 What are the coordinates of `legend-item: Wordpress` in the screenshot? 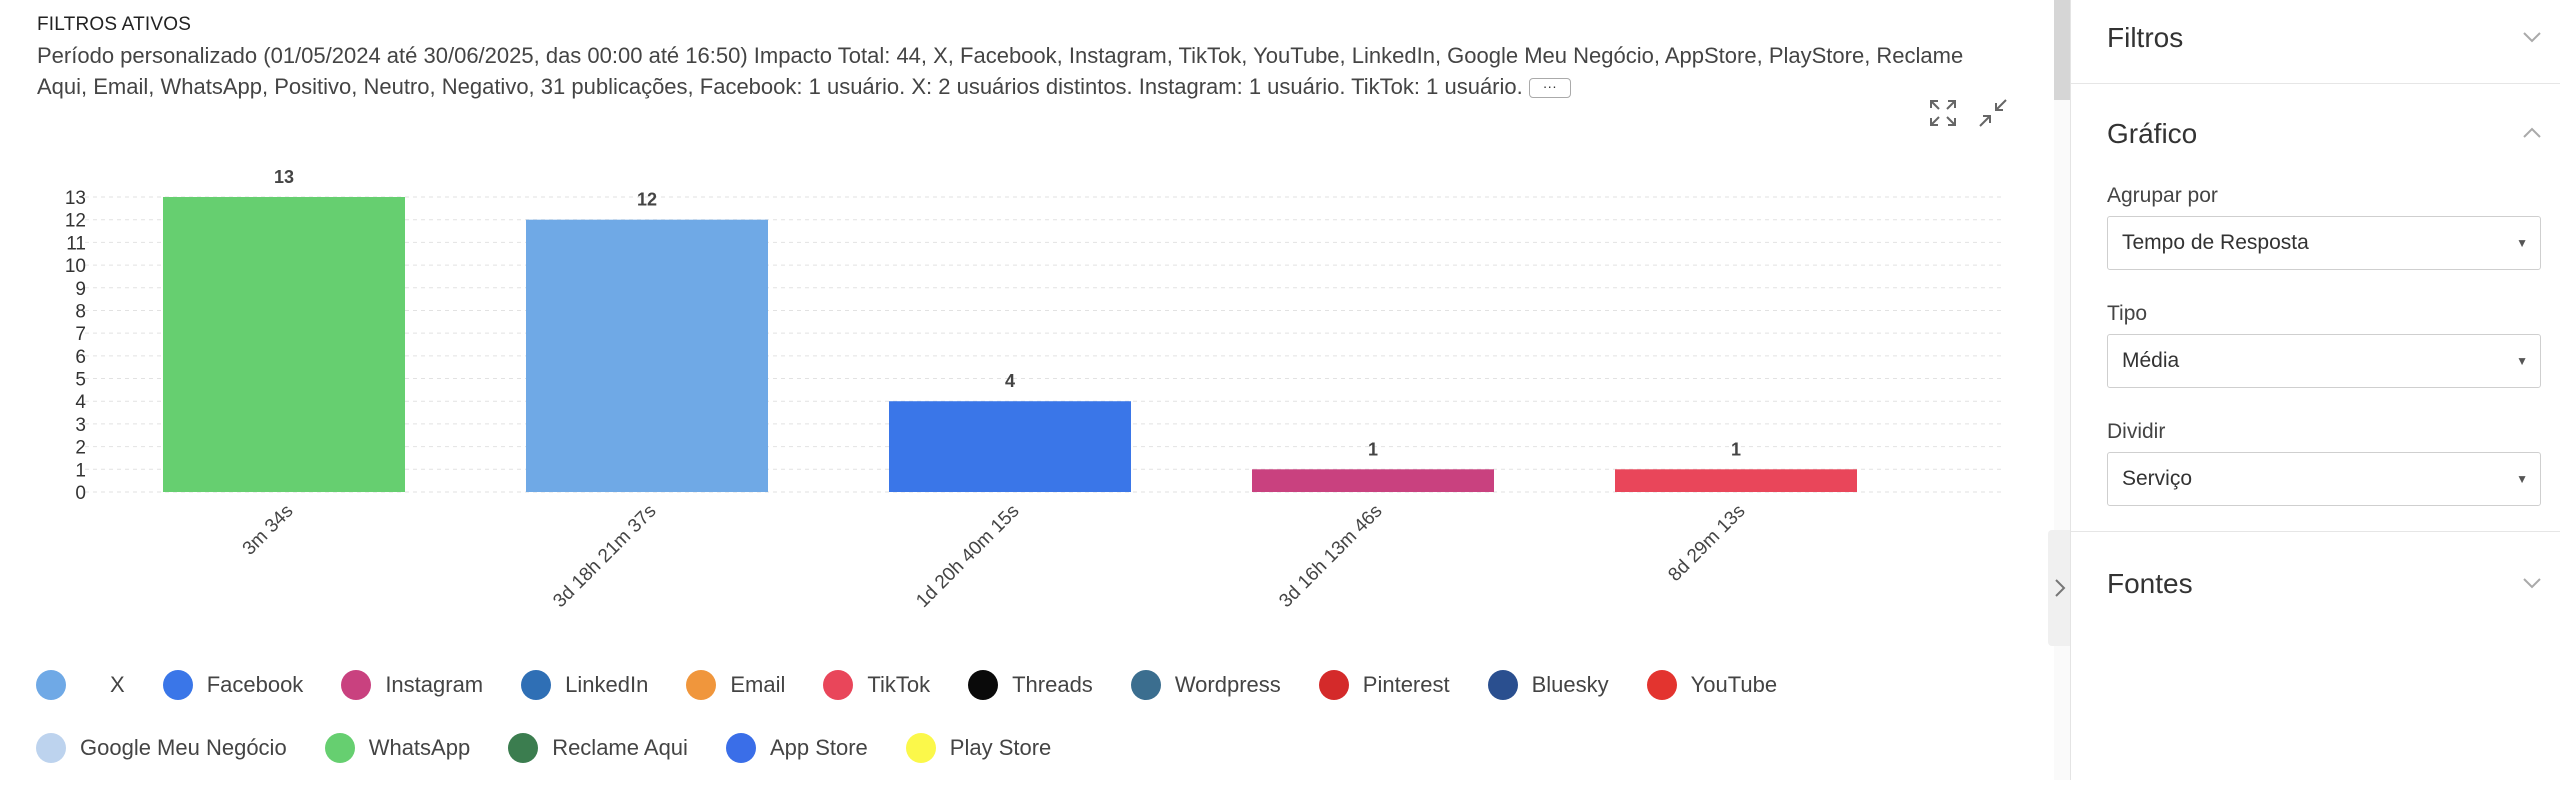 It's located at (1205, 685).